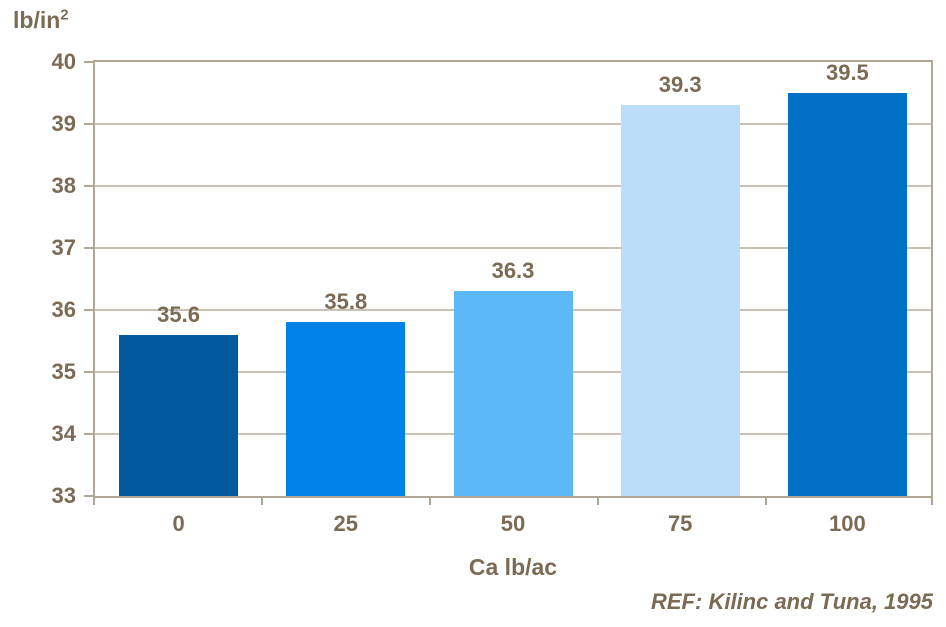  What do you see at coordinates (847, 523) in the screenshot?
I see `x-axis-tick-label: 100` at bounding box center [847, 523].